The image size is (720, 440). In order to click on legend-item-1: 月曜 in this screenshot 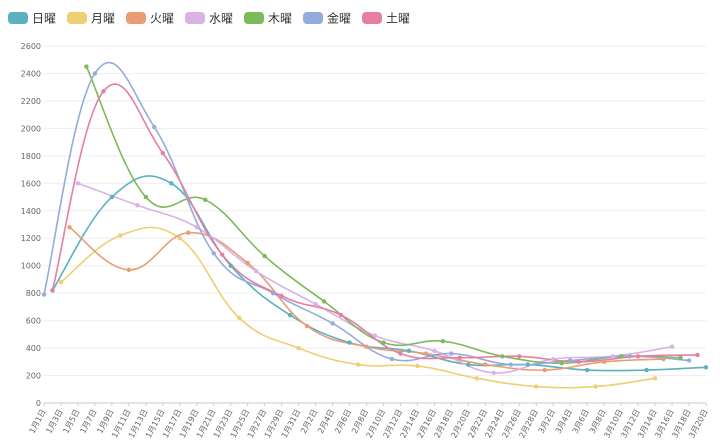, I will do `click(91, 19)`.